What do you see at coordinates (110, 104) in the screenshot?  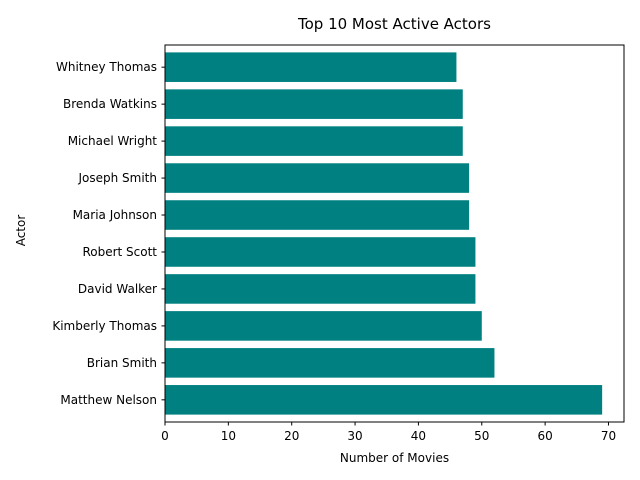 I see `y-tick-label: Brenda Watkins` at bounding box center [110, 104].